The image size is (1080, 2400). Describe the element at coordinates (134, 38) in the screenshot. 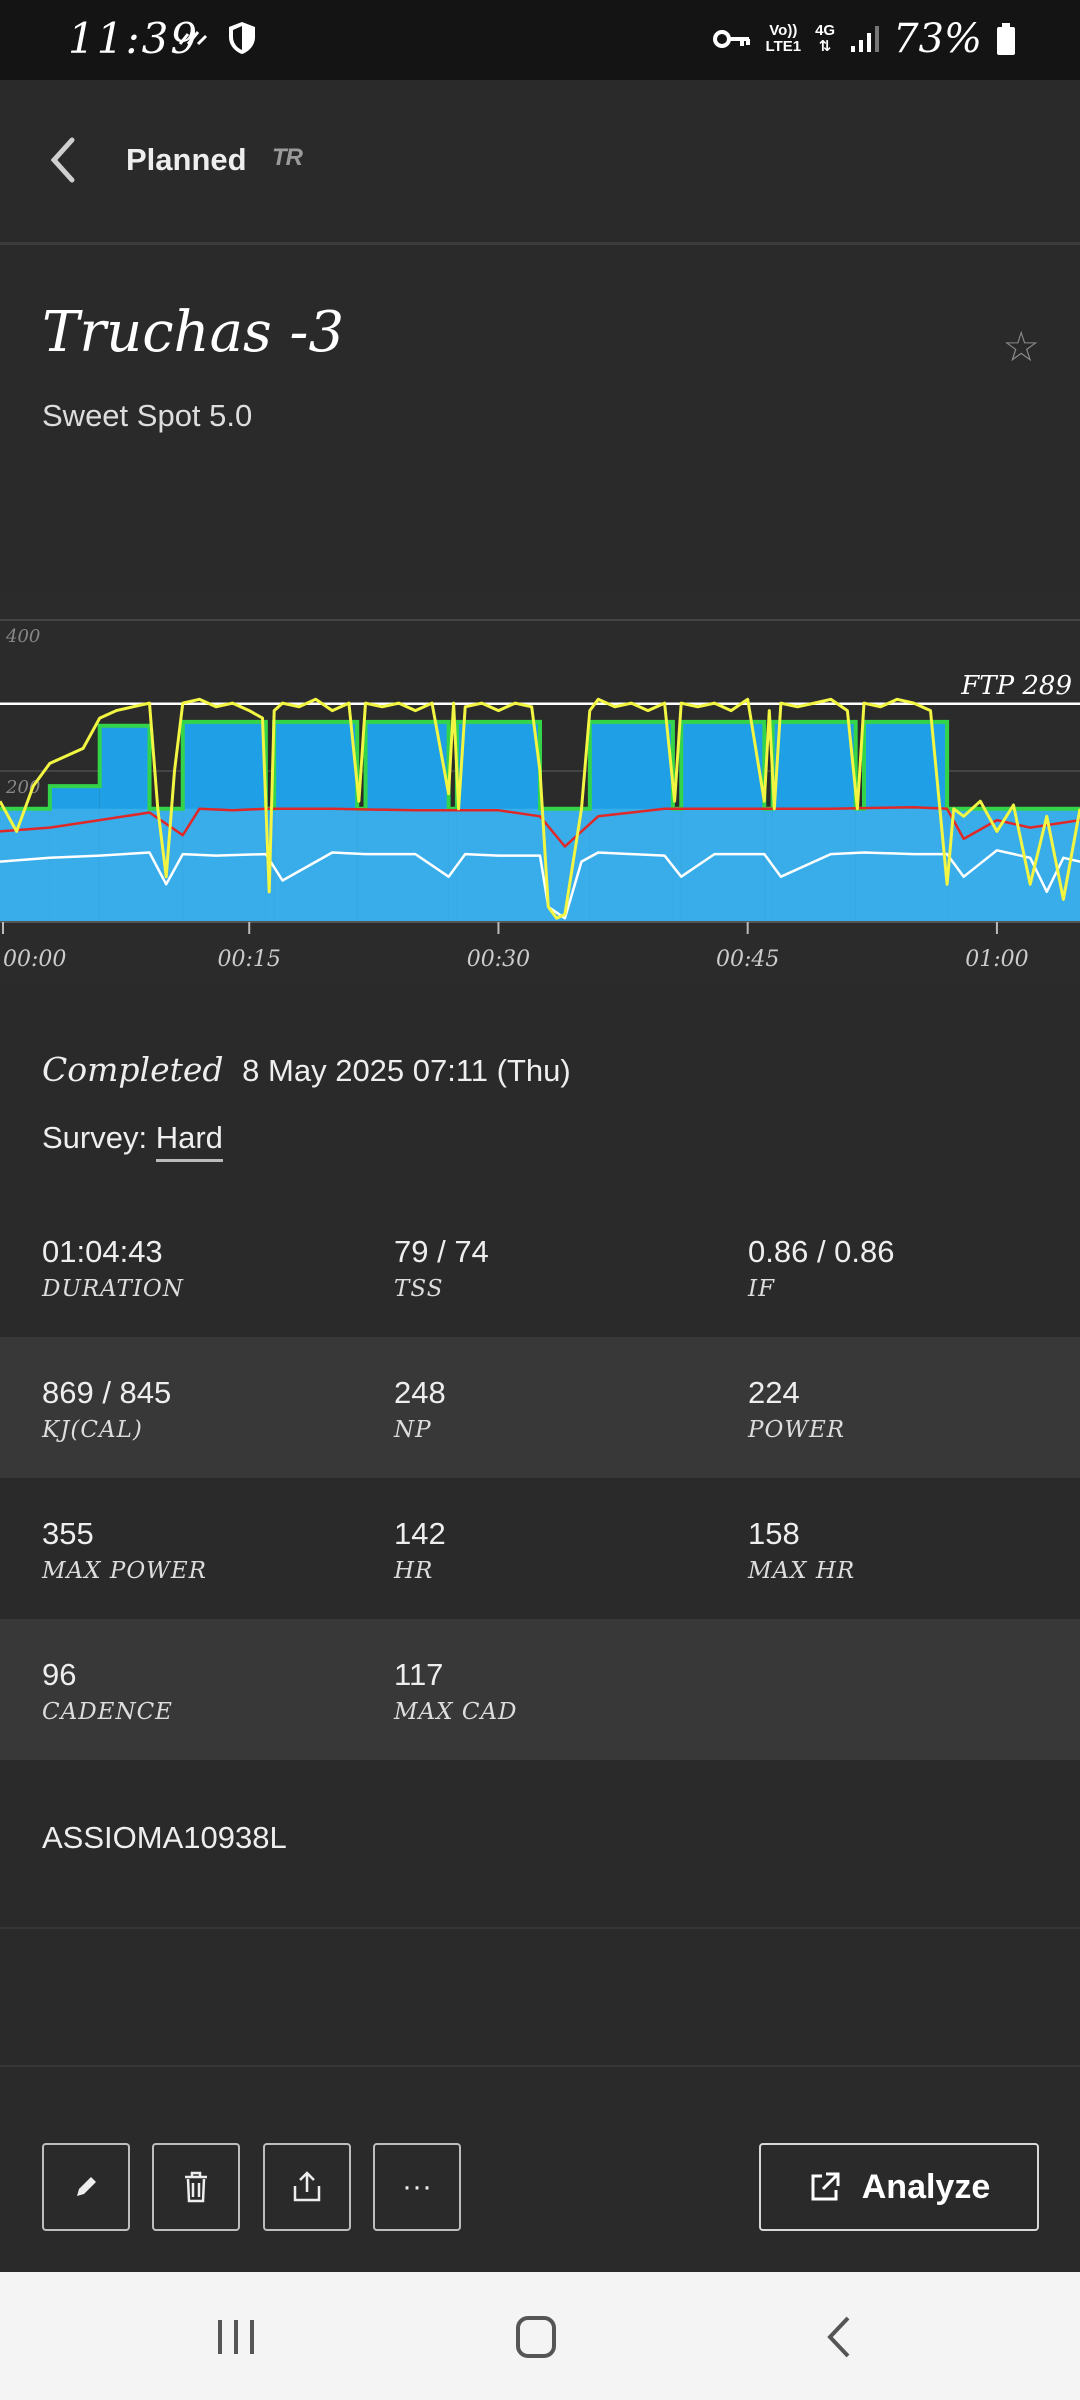

I see `status-time: 11:39` at that location.